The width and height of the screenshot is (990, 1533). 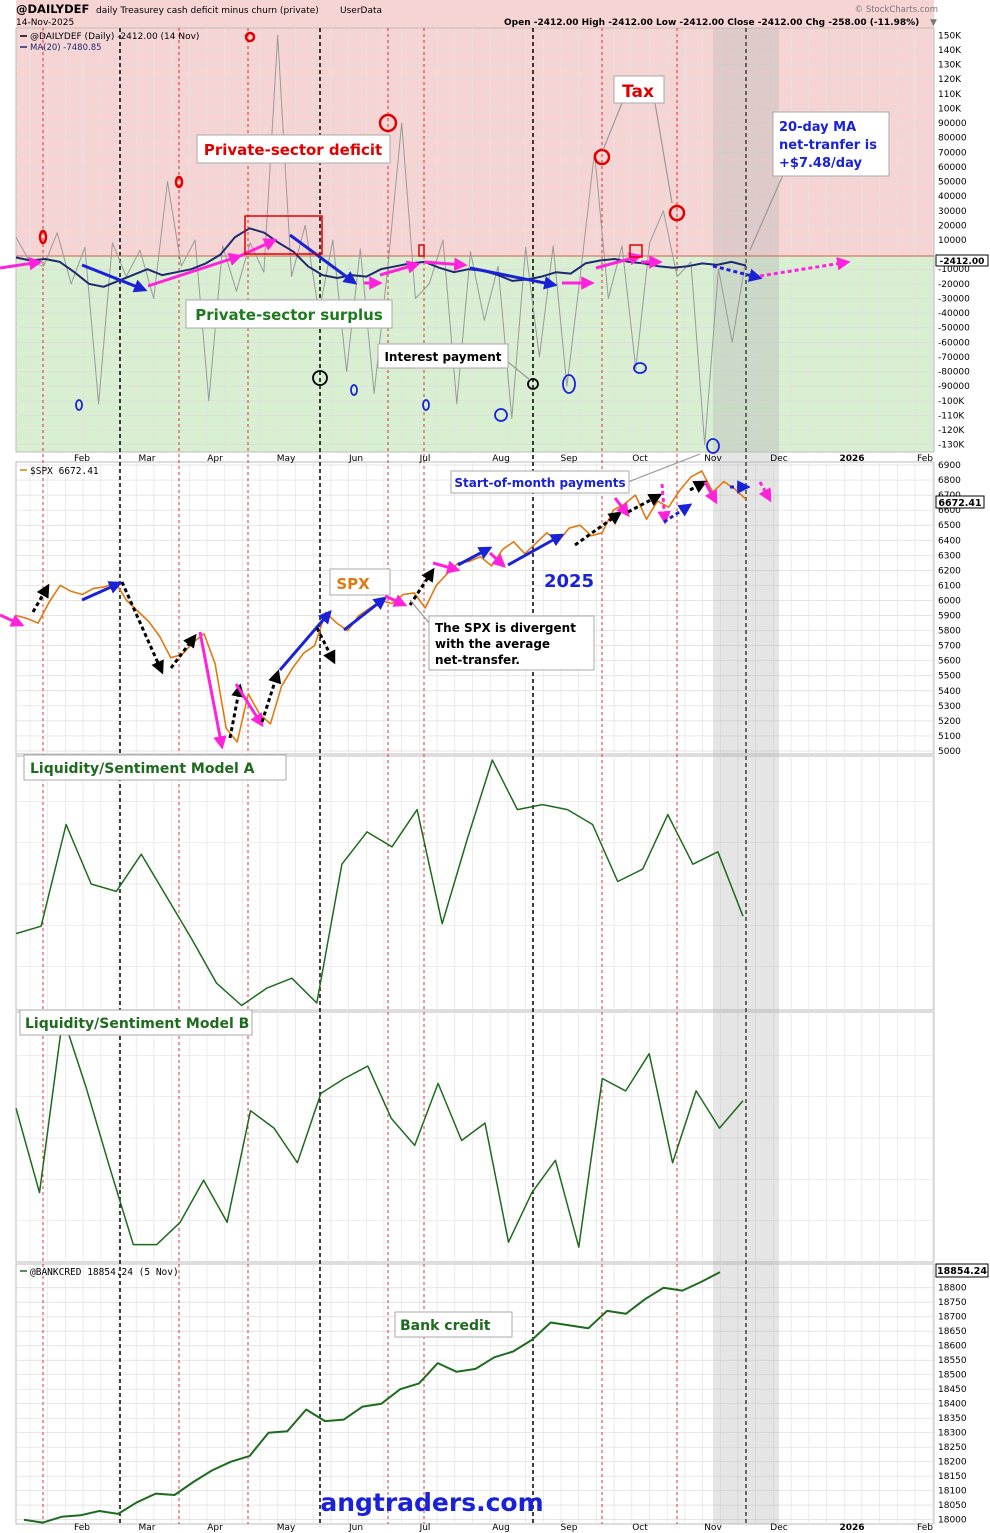 I want to click on bankcred-last-flag, so click(x=962, y=1270).